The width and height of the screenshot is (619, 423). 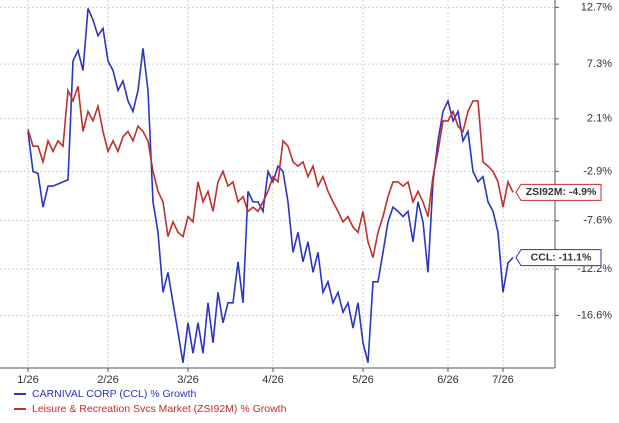 What do you see at coordinates (27, 380) in the screenshot?
I see `x-tick-label: 1/26` at bounding box center [27, 380].